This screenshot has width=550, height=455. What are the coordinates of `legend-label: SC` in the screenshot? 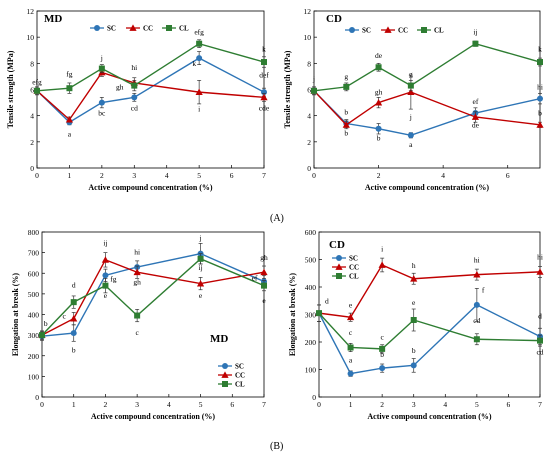 It's located at (239, 367).